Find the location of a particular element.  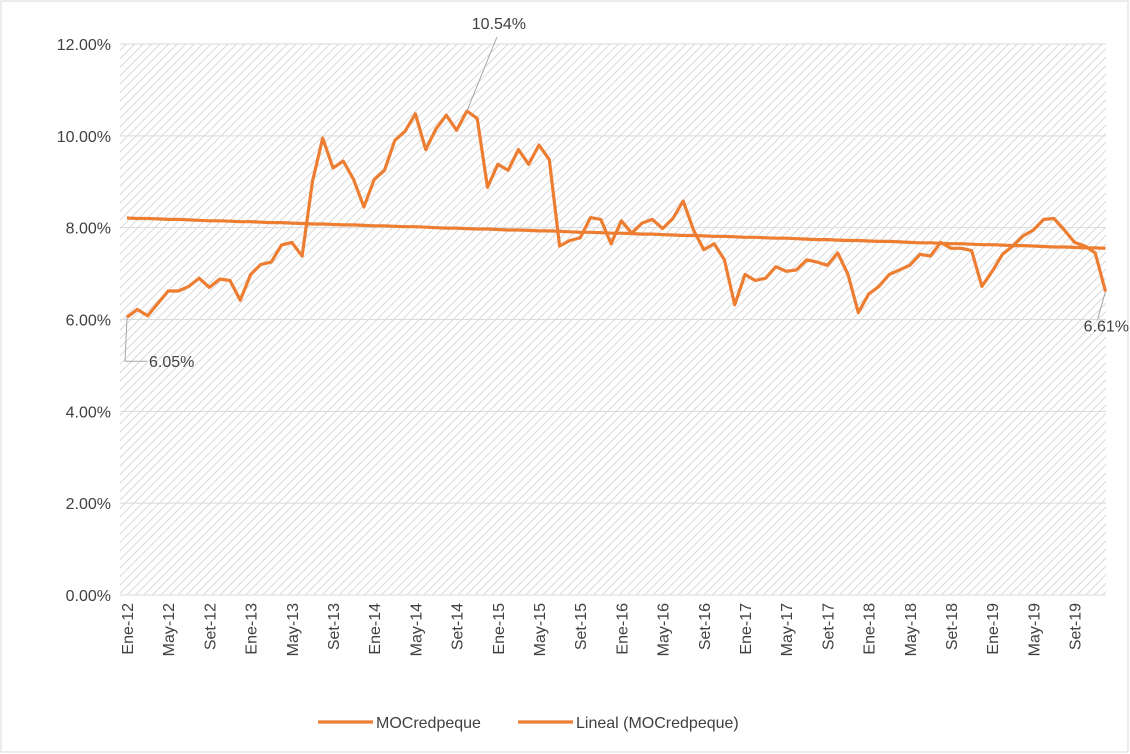

x-tick-label: May-19 is located at coordinates (1034, 629).